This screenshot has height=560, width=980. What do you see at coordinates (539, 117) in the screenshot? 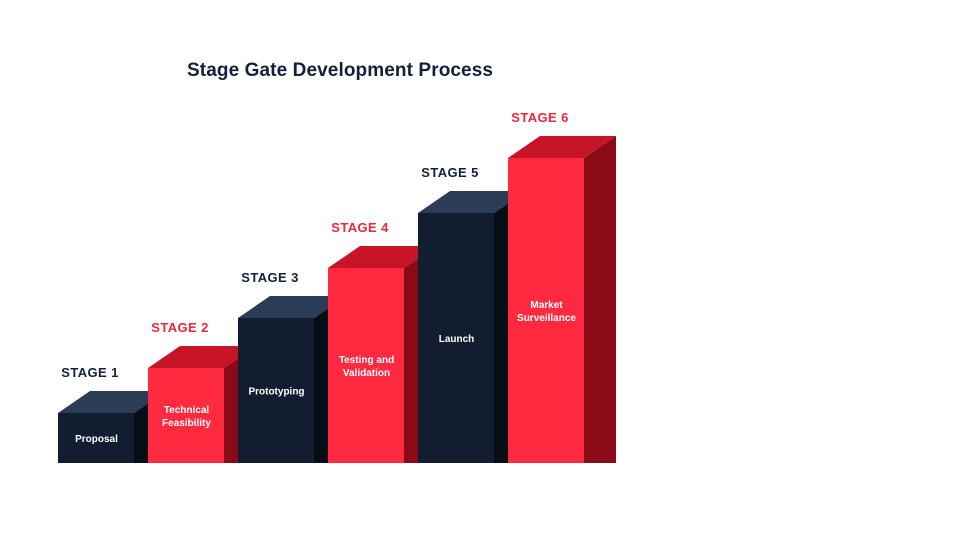
I see `stage-6-label: STAGE 6` at bounding box center [539, 117].